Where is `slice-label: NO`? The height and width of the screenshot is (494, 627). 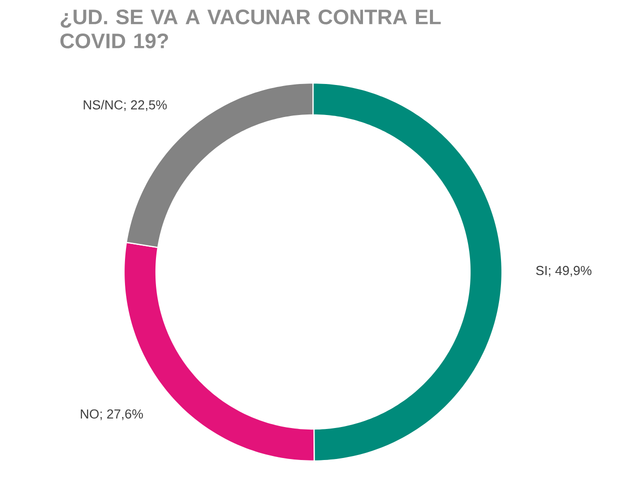 slice-label: NO is located at coordinates (89, 414).